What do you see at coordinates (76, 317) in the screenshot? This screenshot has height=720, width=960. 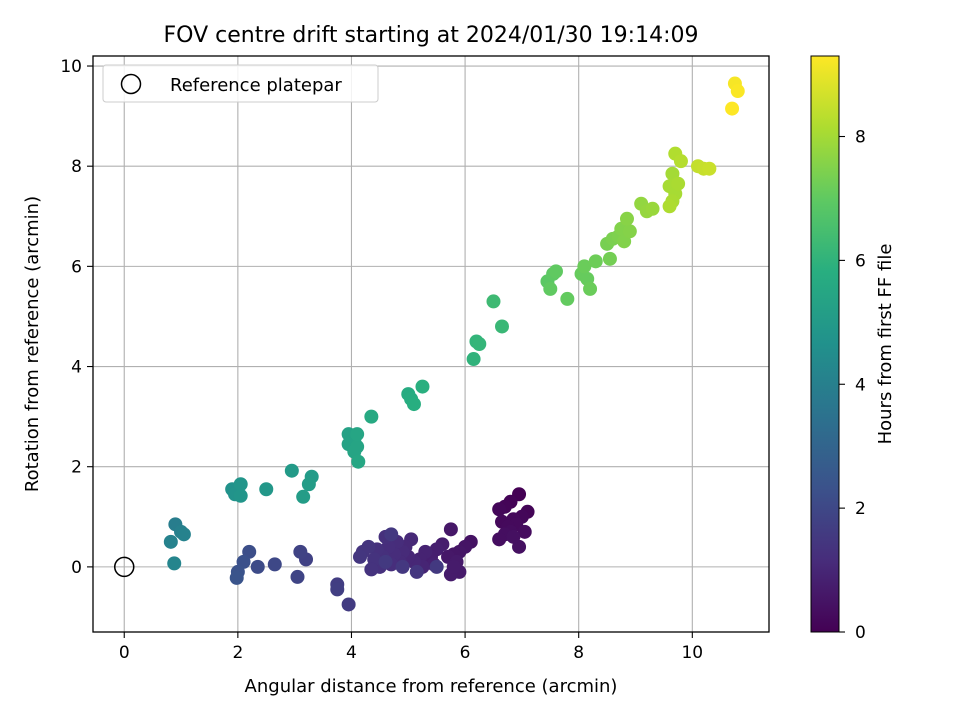 I see `y-axis-ticks: 0 2 4 6 8 10` at bounding box center [76, 317].